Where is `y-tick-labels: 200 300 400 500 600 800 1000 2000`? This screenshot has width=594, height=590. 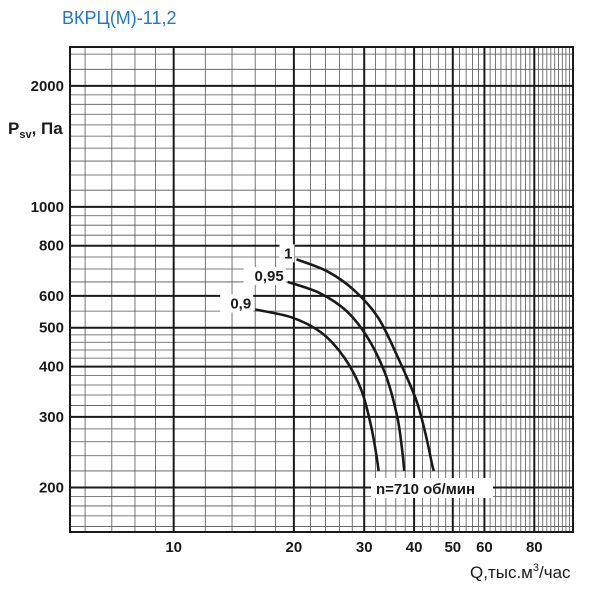 y-tick-labels: 200 300 400 500 600 800 1000 2000 is located at coordinates (47, 287).